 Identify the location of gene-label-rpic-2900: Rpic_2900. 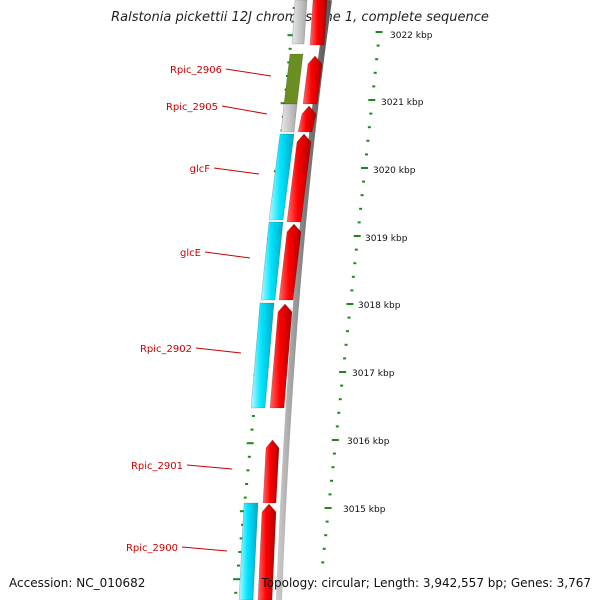
(152, 548).